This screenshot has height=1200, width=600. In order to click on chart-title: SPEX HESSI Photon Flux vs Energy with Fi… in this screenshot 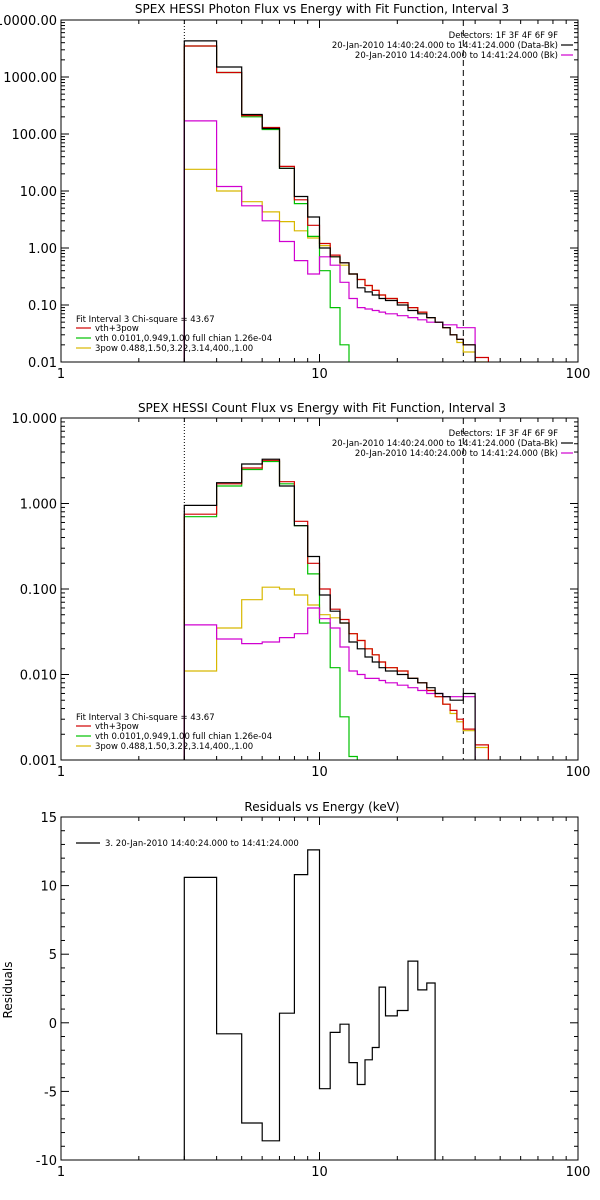, I will do `click(322, 9)`.